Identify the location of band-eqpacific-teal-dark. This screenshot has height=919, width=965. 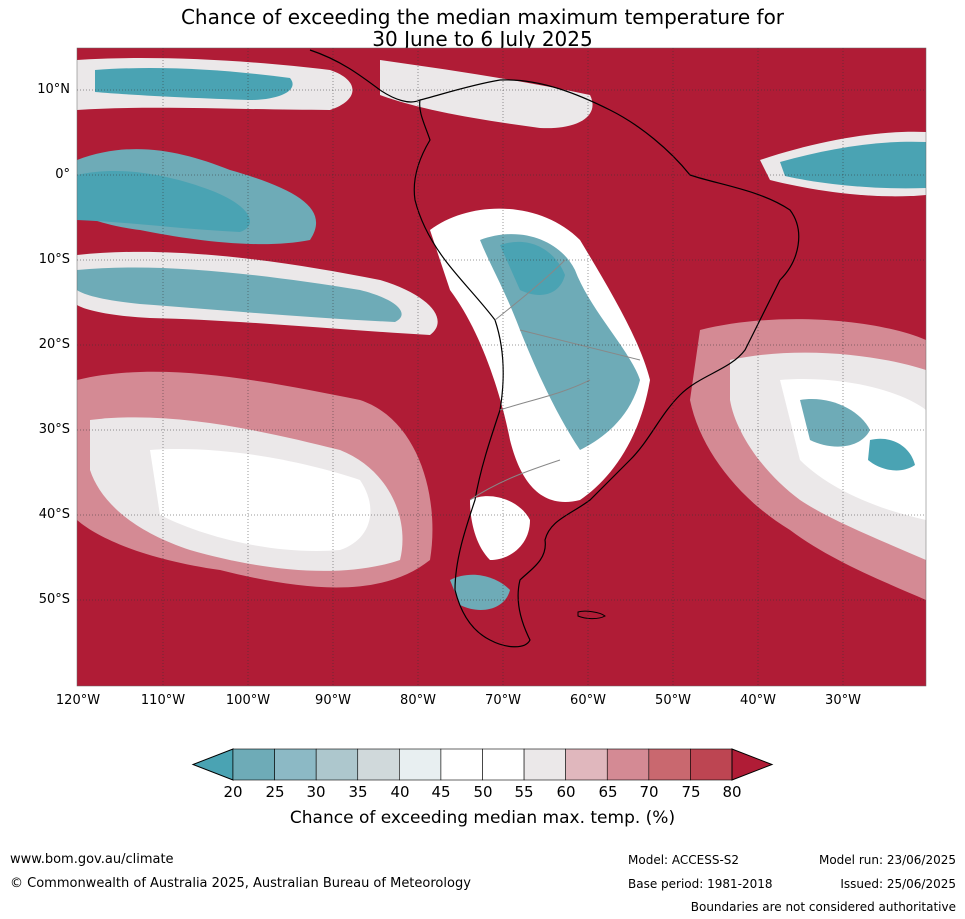
(163, 201).